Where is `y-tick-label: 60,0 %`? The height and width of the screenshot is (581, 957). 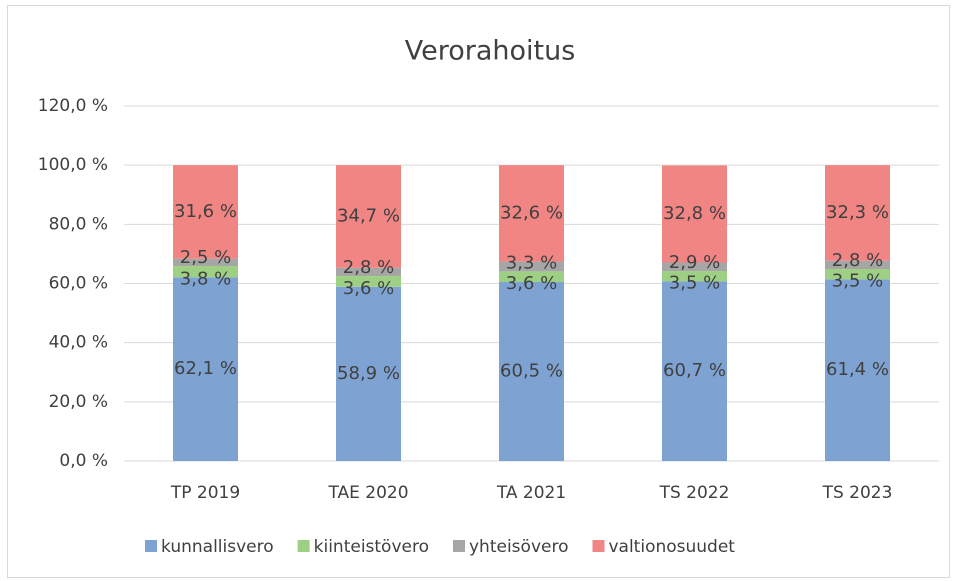
y-tick-label: 60,0 % is located at coordinates (78, 284).